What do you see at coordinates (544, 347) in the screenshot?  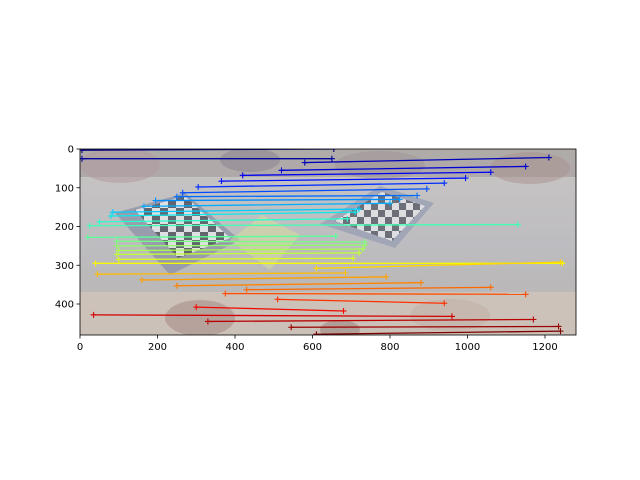 I see `x-tick-label: 1200` at bounding box center [544, 347].